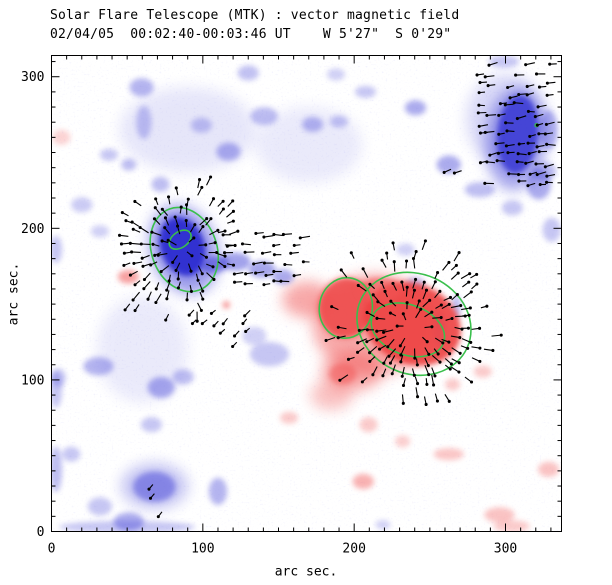  Describe the element at coordinates (505, 549) in the screenshot. I see `x-tick-label: 300` at that location.